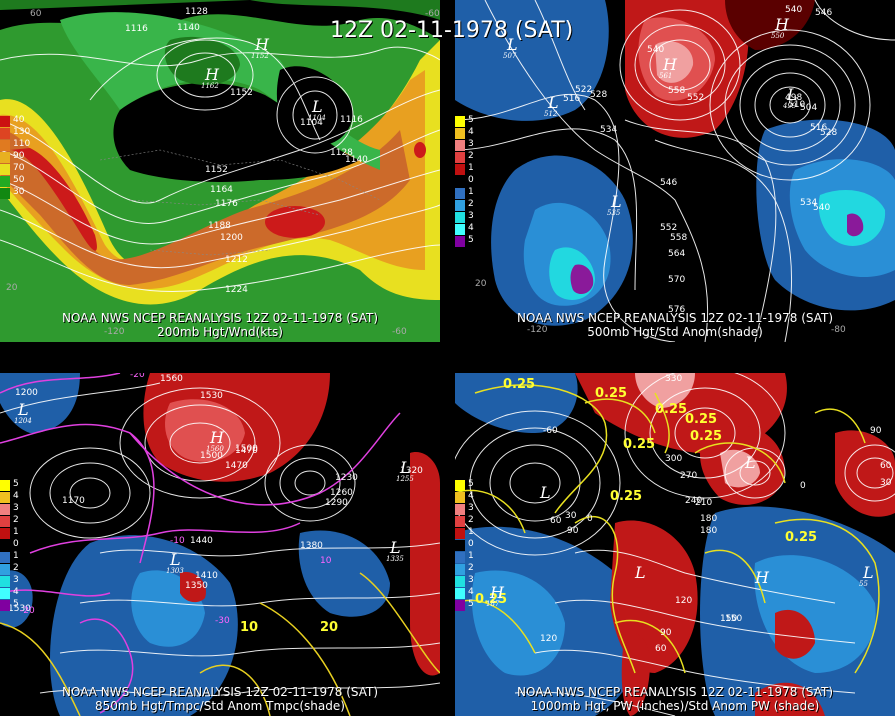 The width and height of the screenshot is (895, 716). I want to click on center-value: 1204, so click(23, 421).